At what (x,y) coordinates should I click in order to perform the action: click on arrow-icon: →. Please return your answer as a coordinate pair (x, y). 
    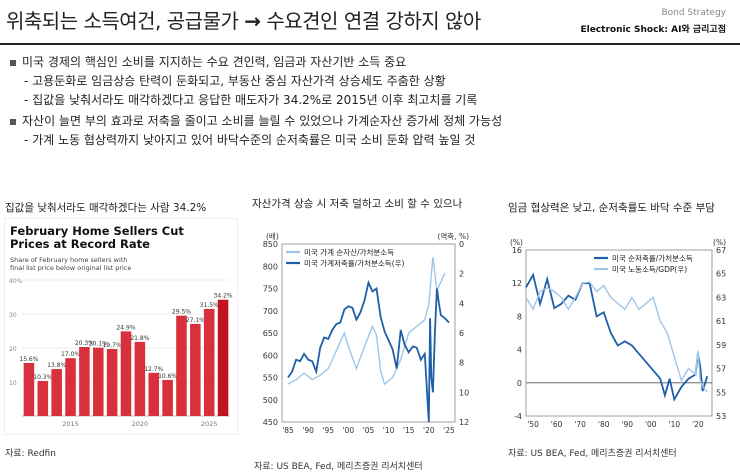
    Looking at the image, I should click on (252, 21).